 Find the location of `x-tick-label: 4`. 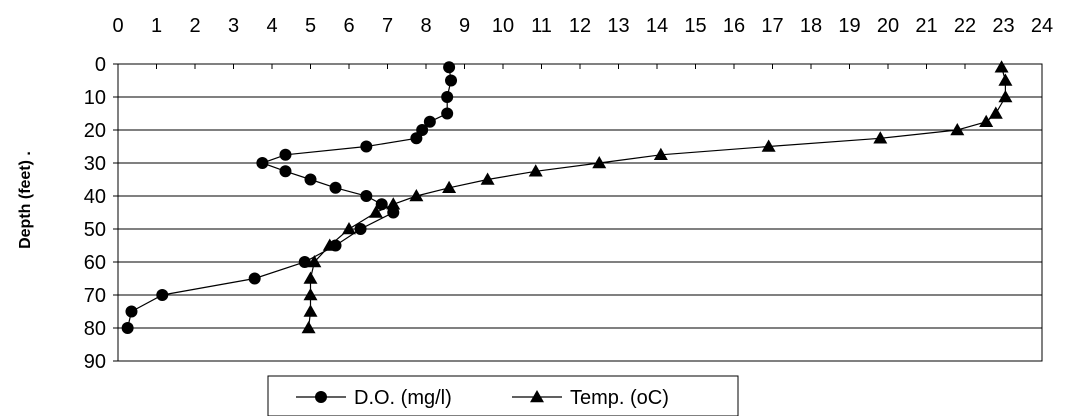

x-tick-label: 4 is located at coordinates (271, 26).